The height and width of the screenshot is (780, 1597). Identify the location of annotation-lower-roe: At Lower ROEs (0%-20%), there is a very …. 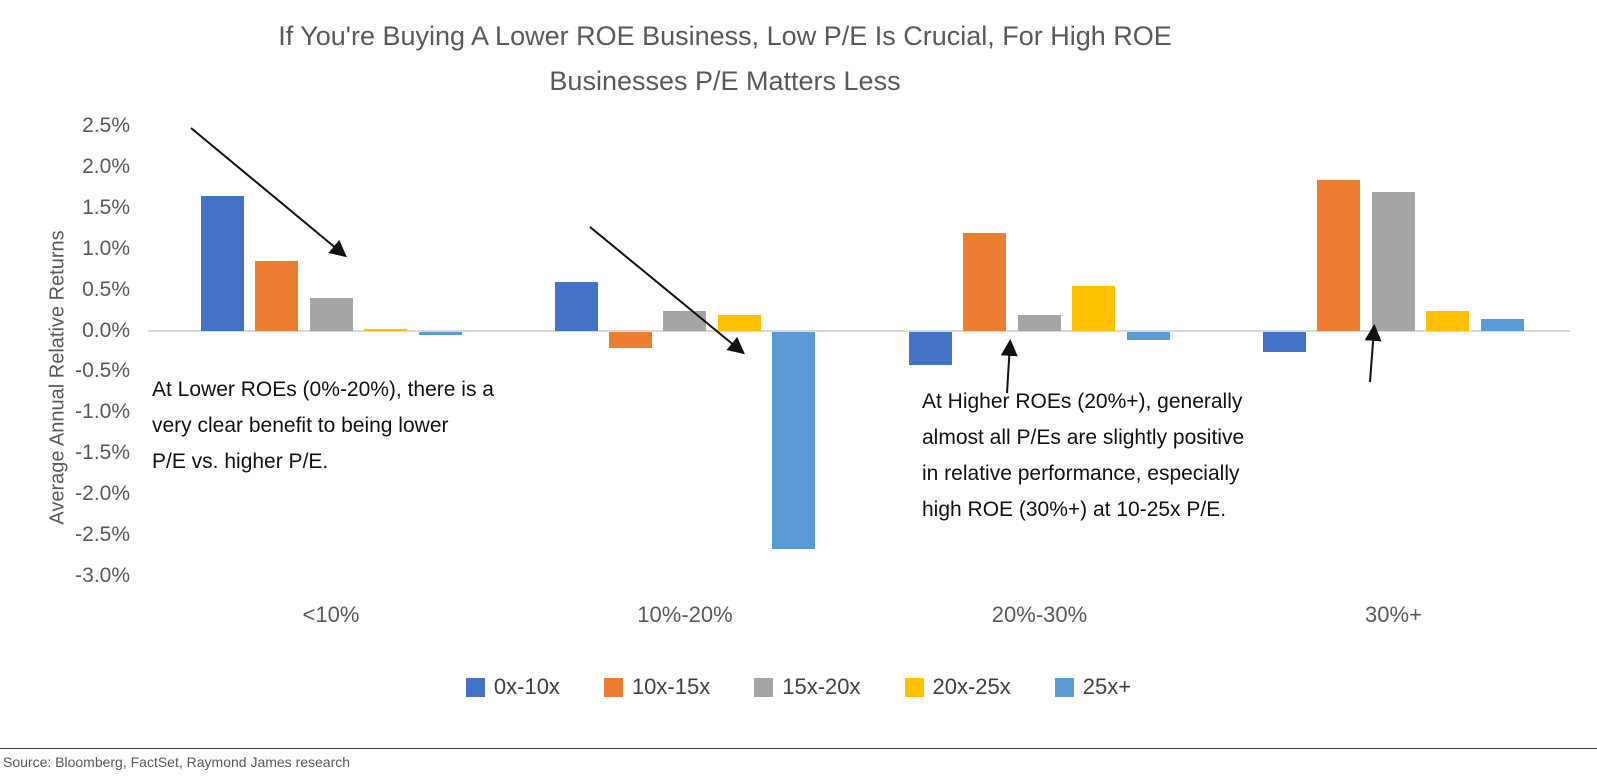
(323, 425).